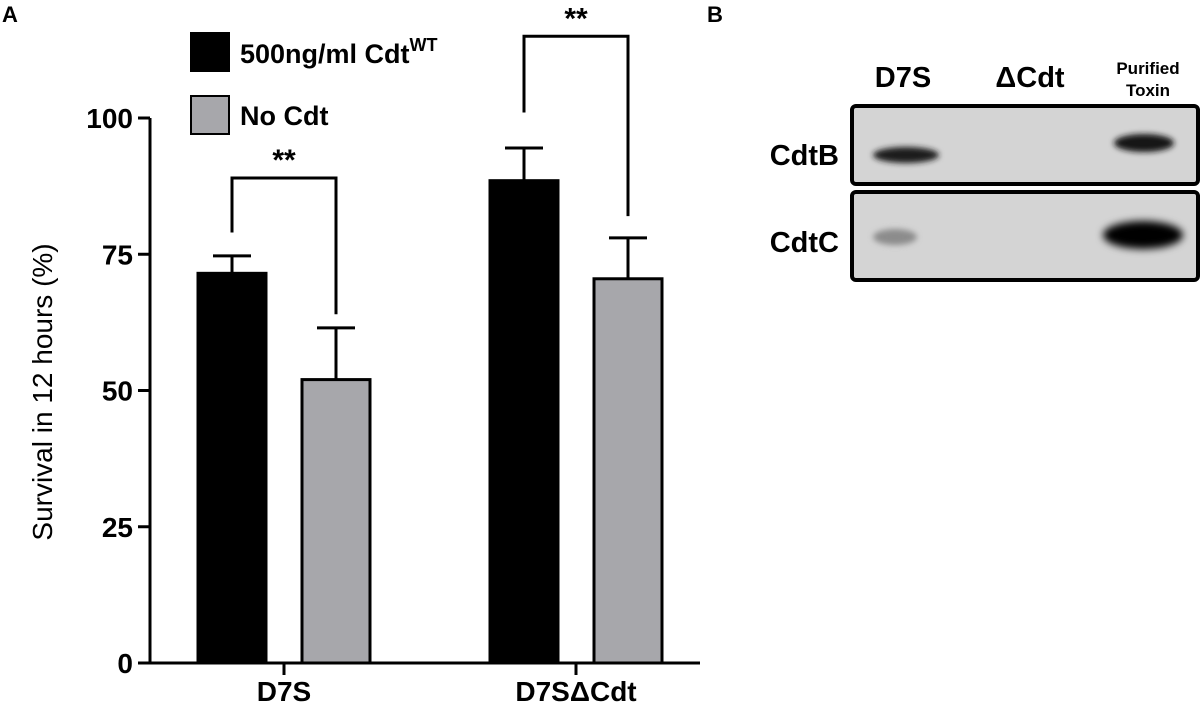 This screenshot has height=706, width=1203. I want to click on blot-column-toxin: Toxin, so click(1148, 90).